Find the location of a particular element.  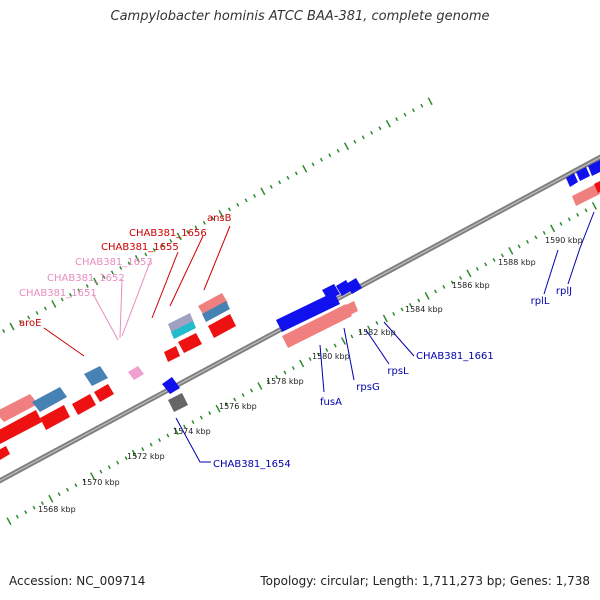

gene-label-chab381-1655: CHAB381_1655 is located at coordinates (140, 247).